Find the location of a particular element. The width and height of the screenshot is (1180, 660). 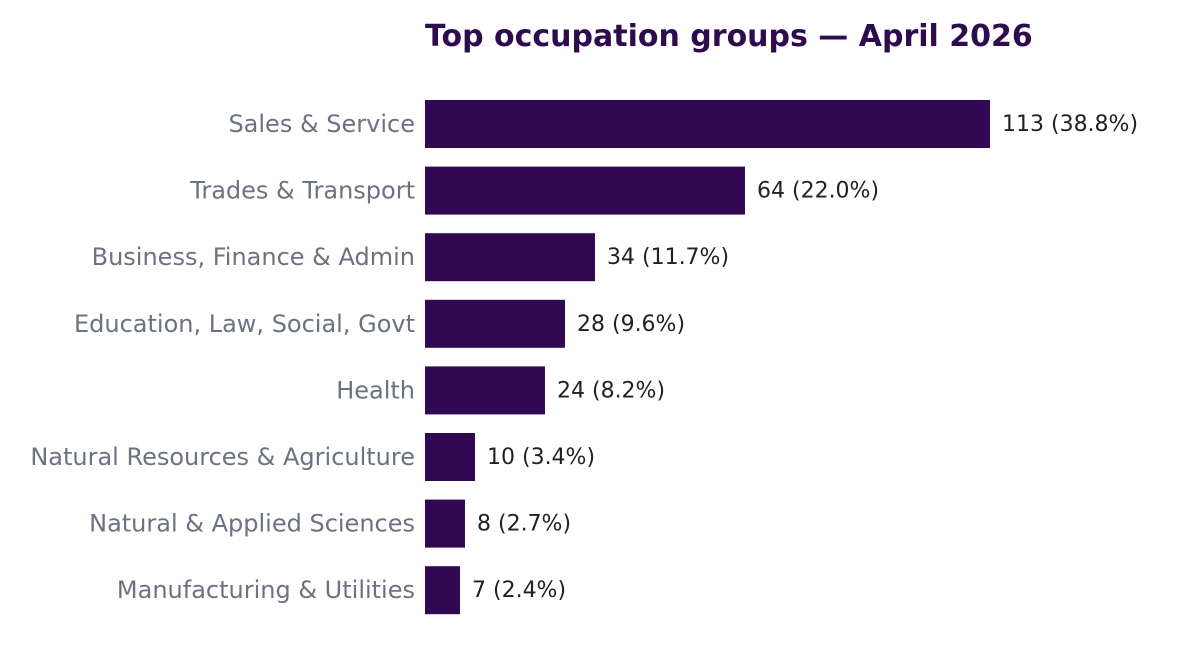

category-label-6: Natural & Applied Sciences is located at coordinates (252, 524).